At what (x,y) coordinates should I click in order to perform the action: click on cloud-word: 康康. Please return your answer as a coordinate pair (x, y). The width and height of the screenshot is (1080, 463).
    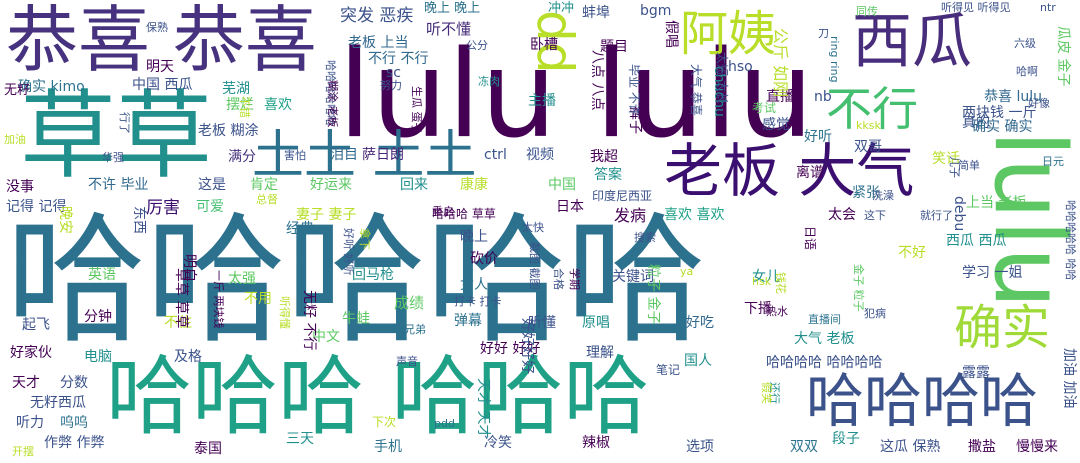
    Looking at the image, I should click on (474, 185).